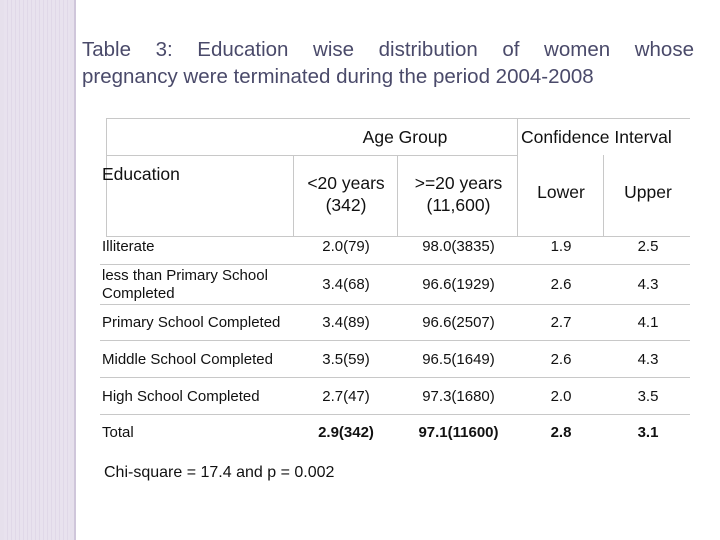  I want to click on decorative-side-bar, so click(38, 270).